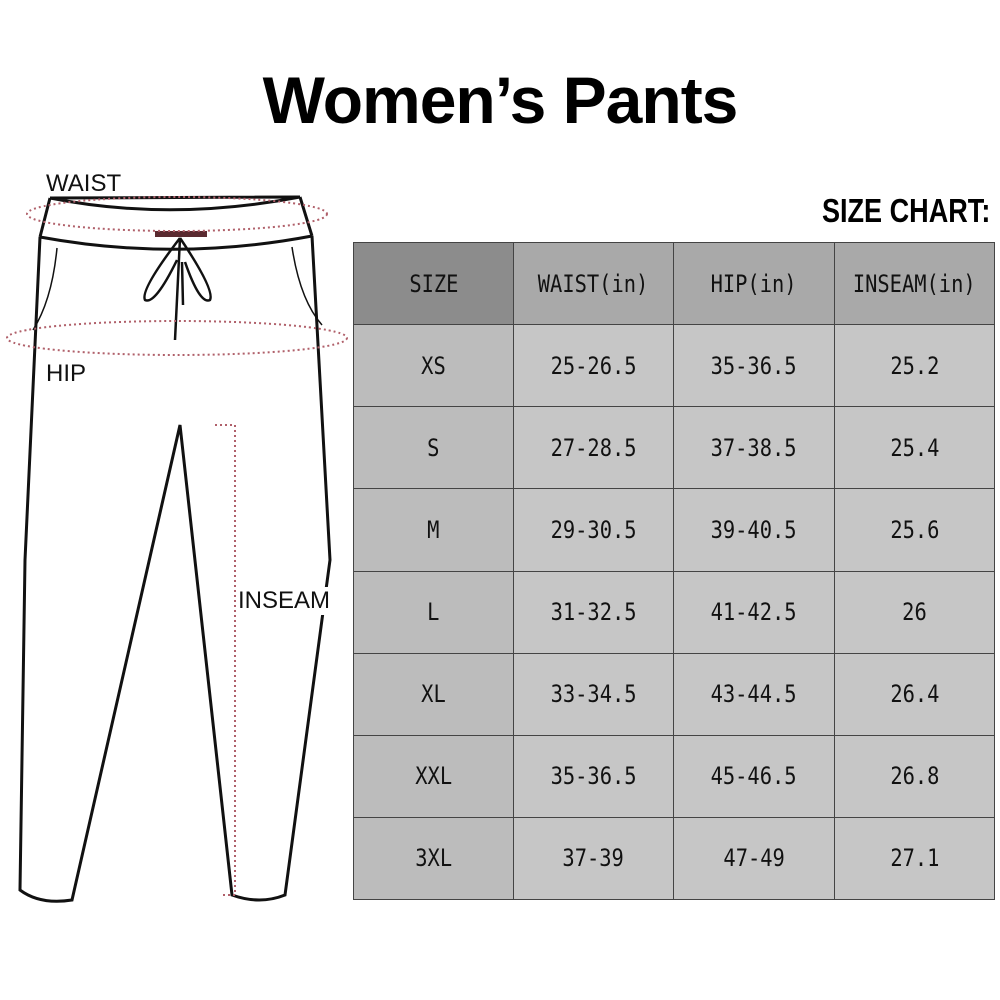  Describe the element at coordinates (284, 601) in the screenshot. I see `inseam-label: INSEAM` at that location.